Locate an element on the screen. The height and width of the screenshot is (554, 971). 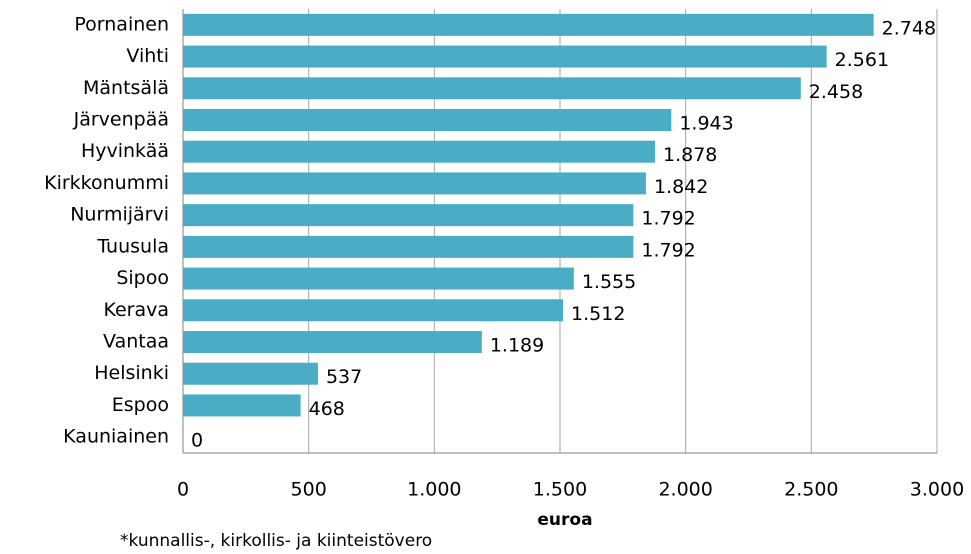
y-tick-label: Mäntsälä is located at coordinates (126, 88).